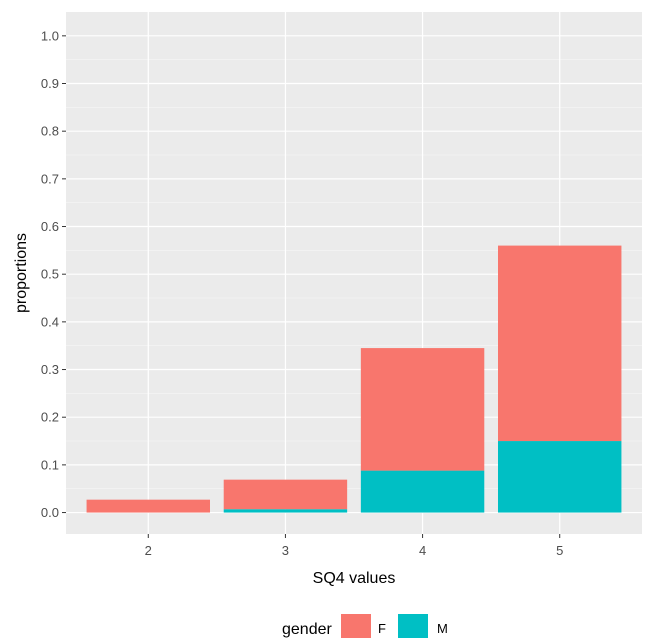 This screenshot has width=646, height=640. What do you see at coordinates (50, 369) in the screenshot?
I see `y-tick-label: 0.3` at bounding box center [50, 369].